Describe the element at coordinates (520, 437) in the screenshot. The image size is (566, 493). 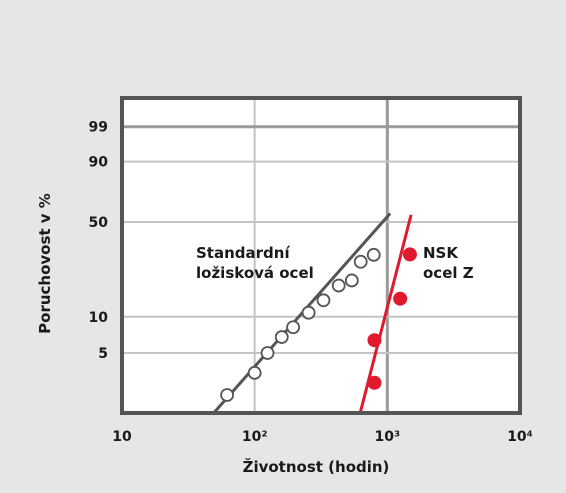
I see `x-tick-label: 10⁴` at that location.